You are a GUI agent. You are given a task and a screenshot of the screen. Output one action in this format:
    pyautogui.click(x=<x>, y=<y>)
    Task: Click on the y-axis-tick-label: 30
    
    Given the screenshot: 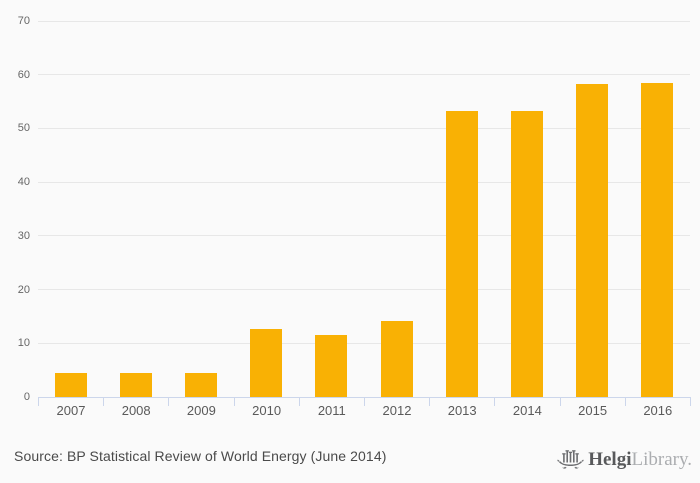 What is the action you would take?
    pyautogui.click(x=23, y=235)
    